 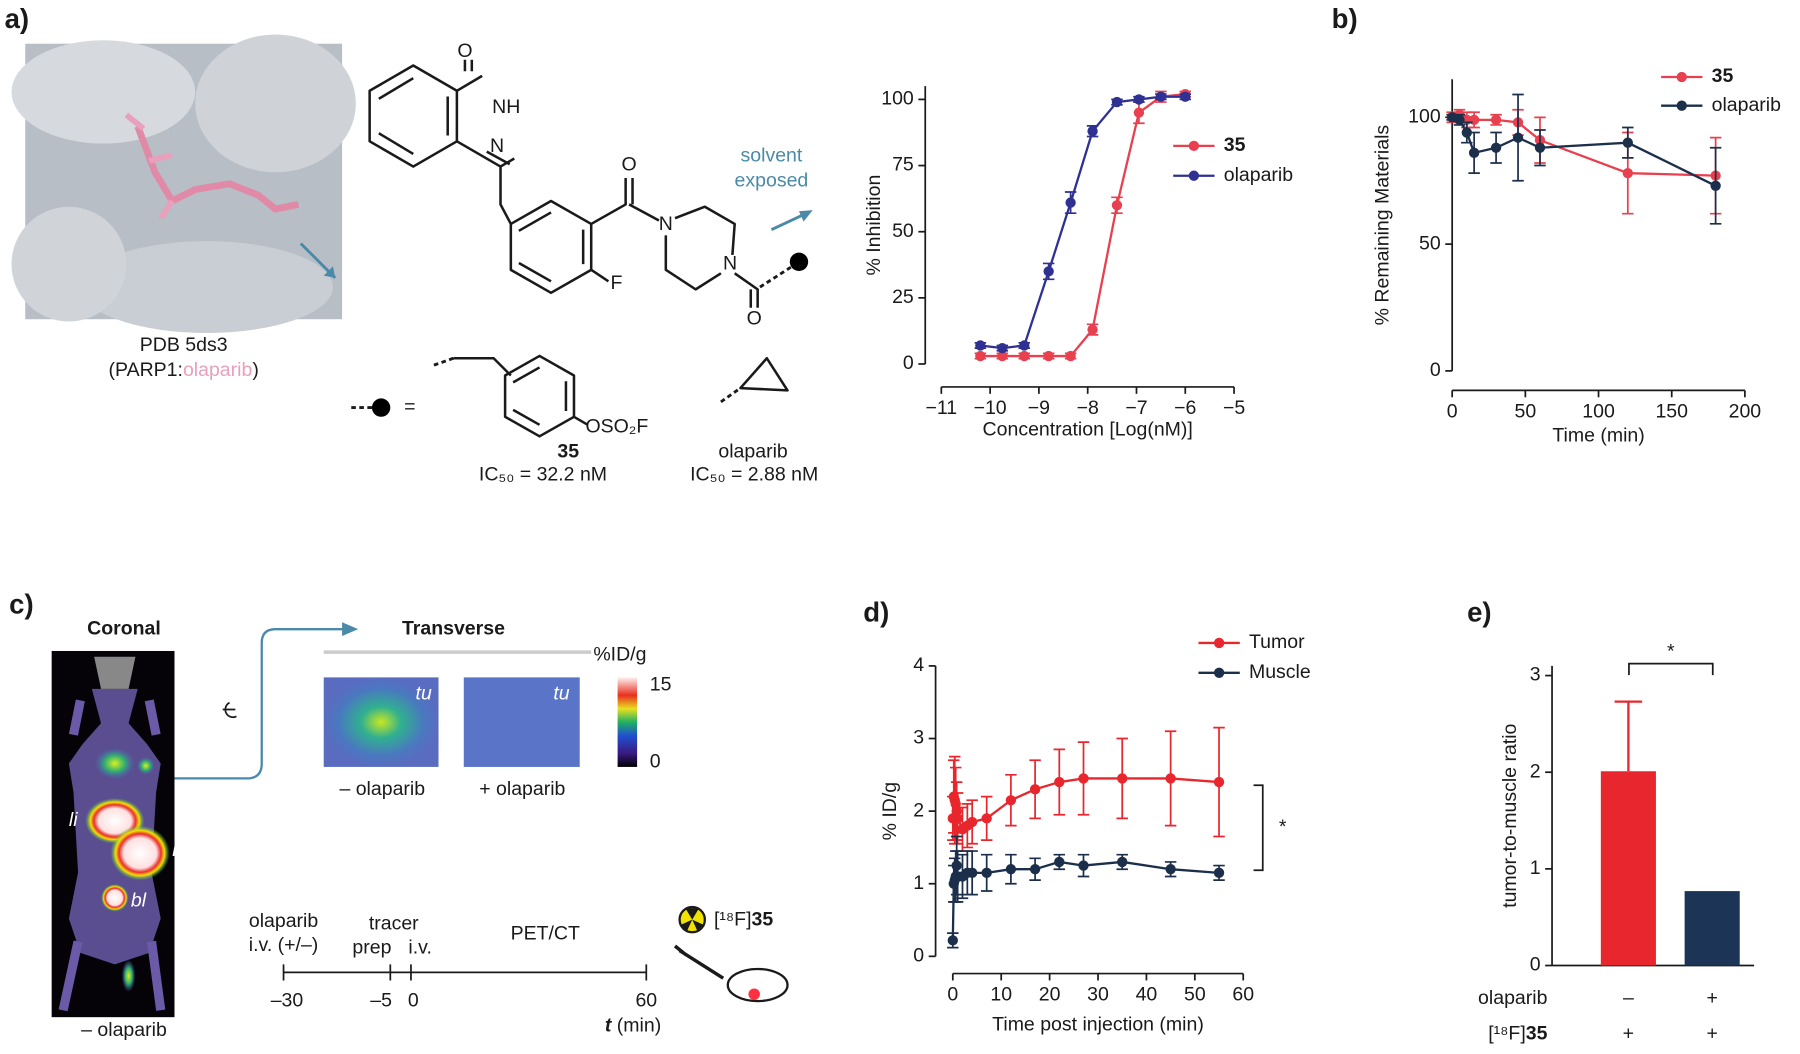 What do you see at coordinates (284, 921) in the screenshot?
I see `timeline-step: olaparib` at bounding box center [284, 921].